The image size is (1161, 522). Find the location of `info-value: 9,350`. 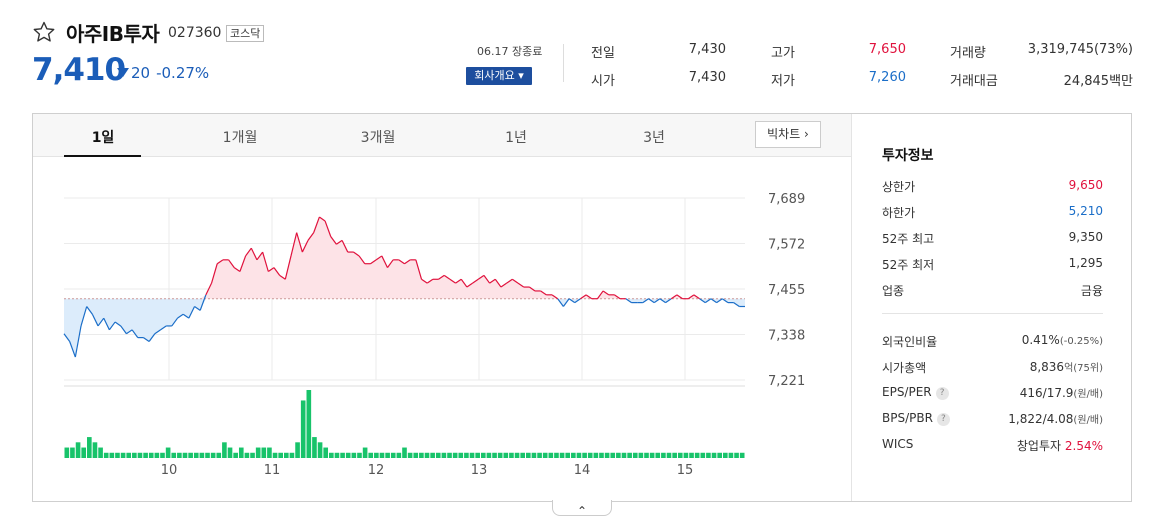

info-value: 9,350 is located at coordinates (1085, 237).